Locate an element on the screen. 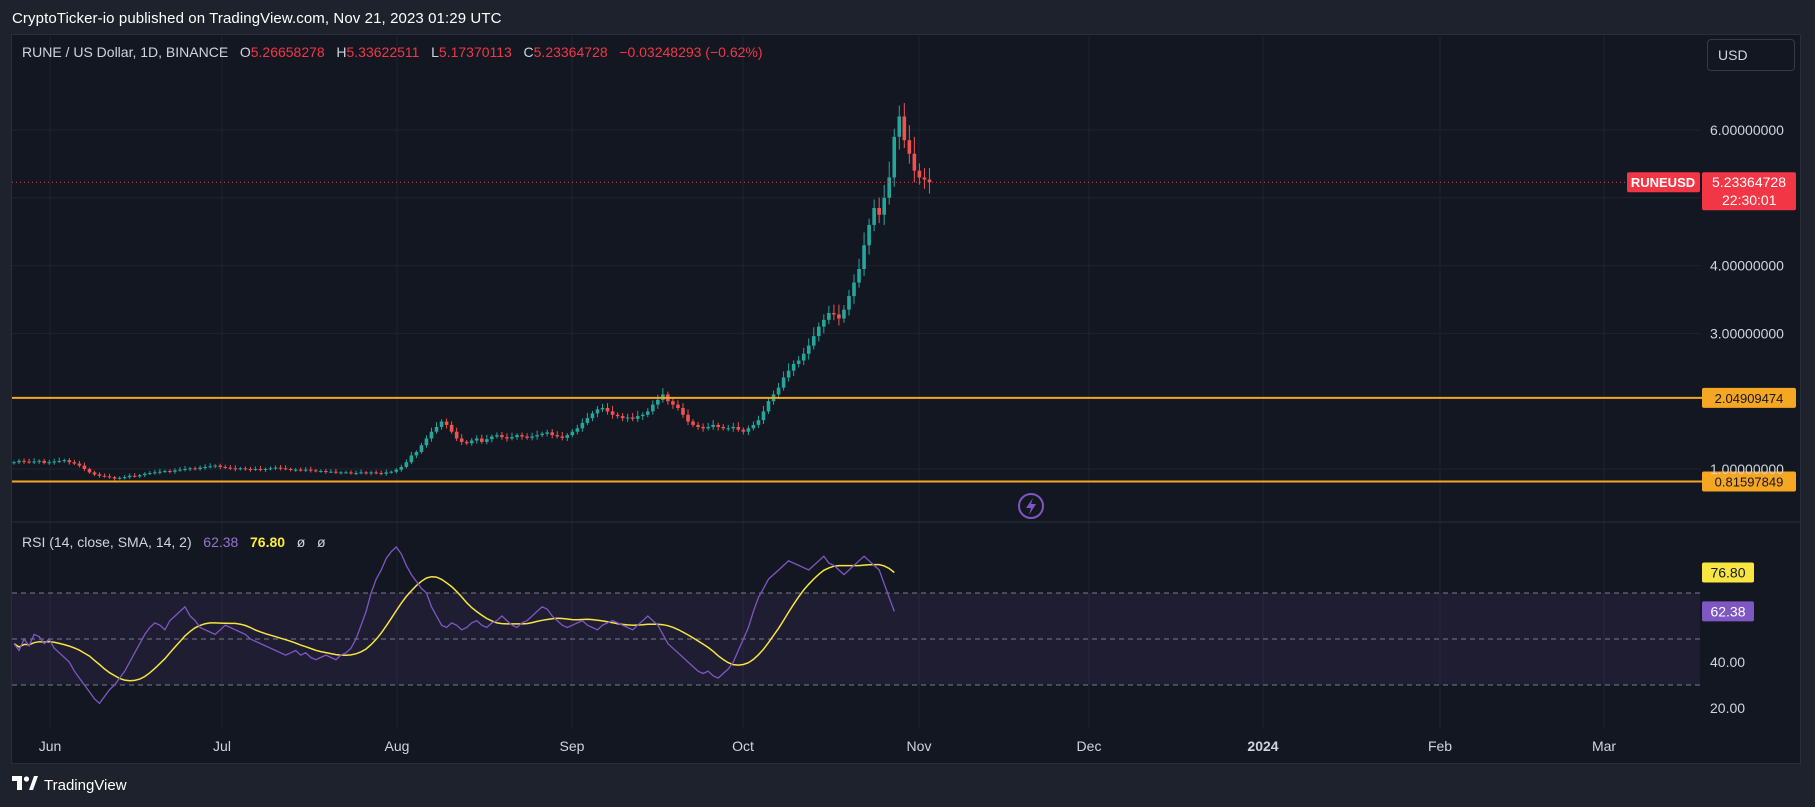 The image size is (1815, 807). time-axis-label: Aug is located at coordinates (397, 746).